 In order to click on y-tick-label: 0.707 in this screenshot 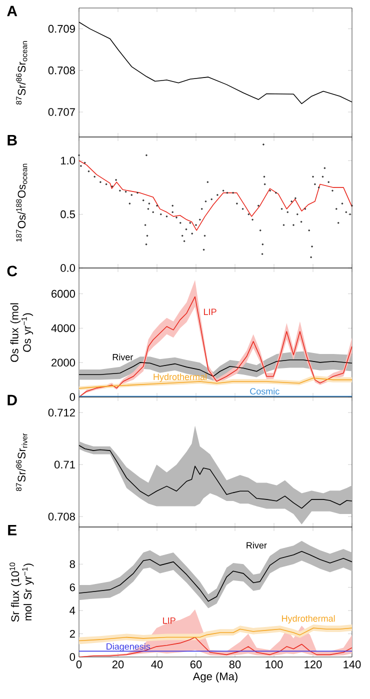, I will do `click(61, 112)`.